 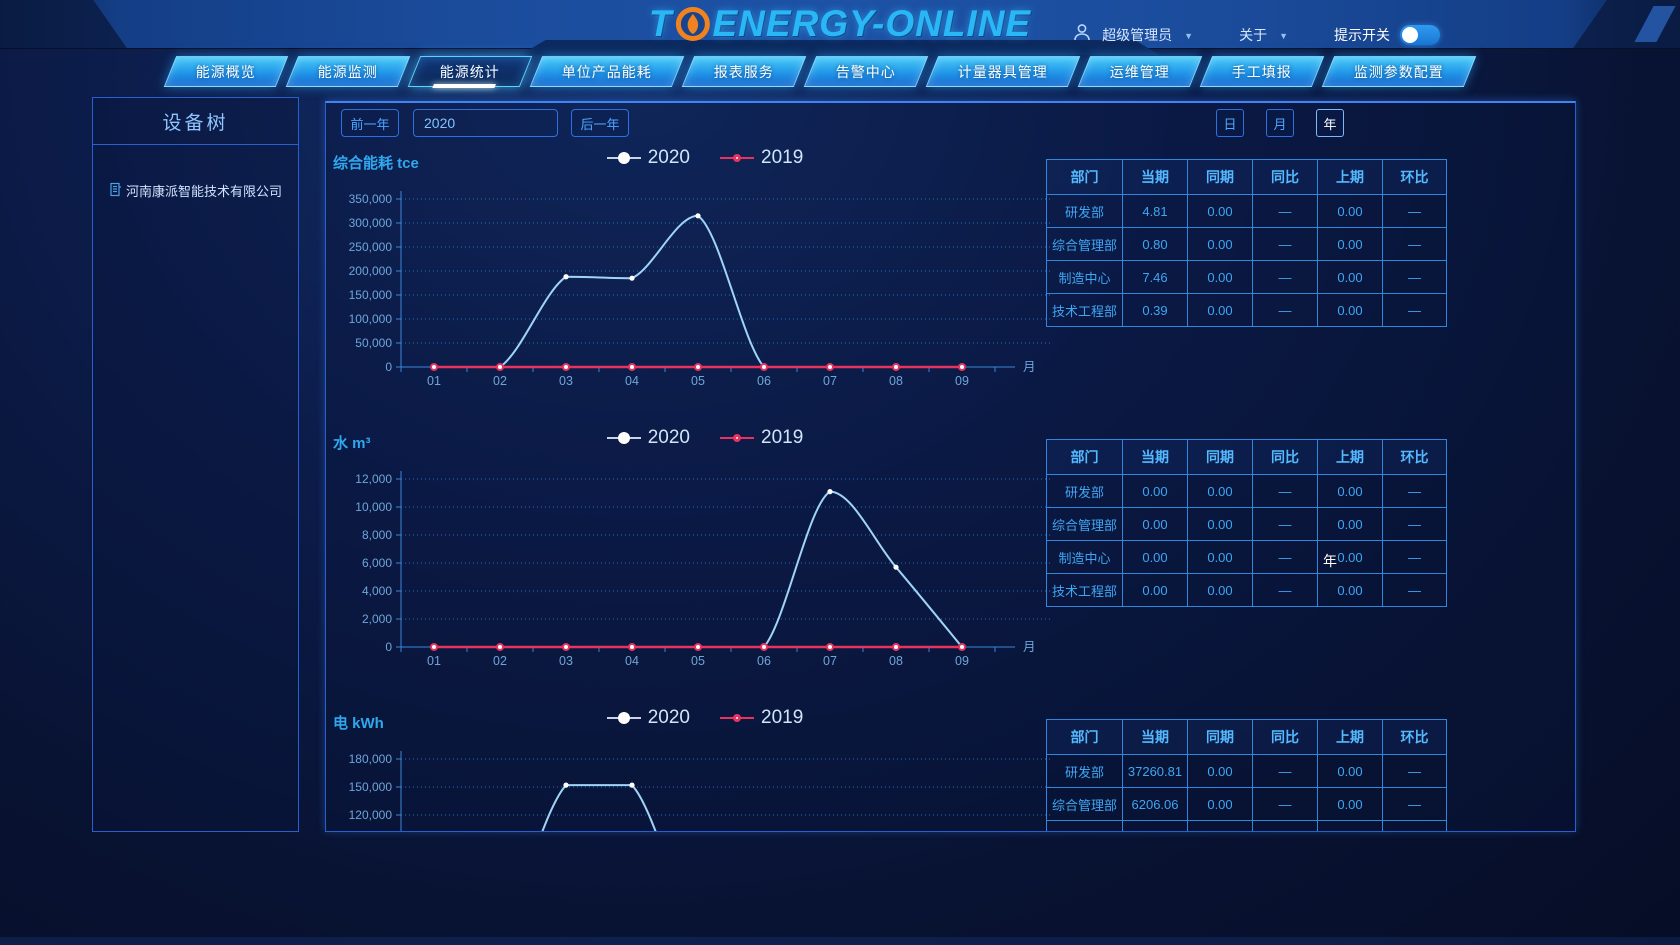 I want to click on table-row: 综合管理部 6206.06 0.00—0.00—, so click(x=1246, y=804).